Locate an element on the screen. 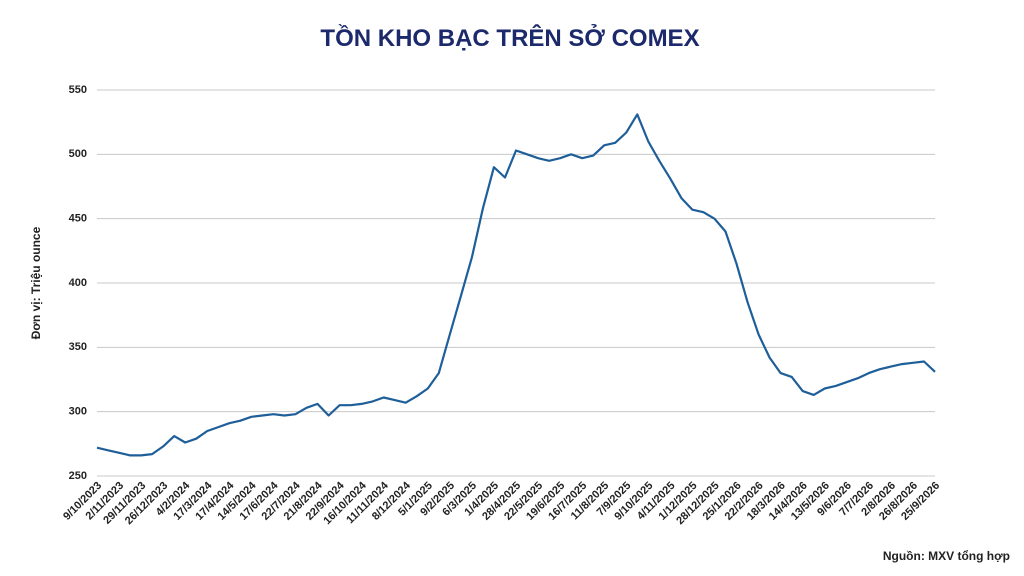  y-tick-label: 500 is located at coordinates (78, 154).